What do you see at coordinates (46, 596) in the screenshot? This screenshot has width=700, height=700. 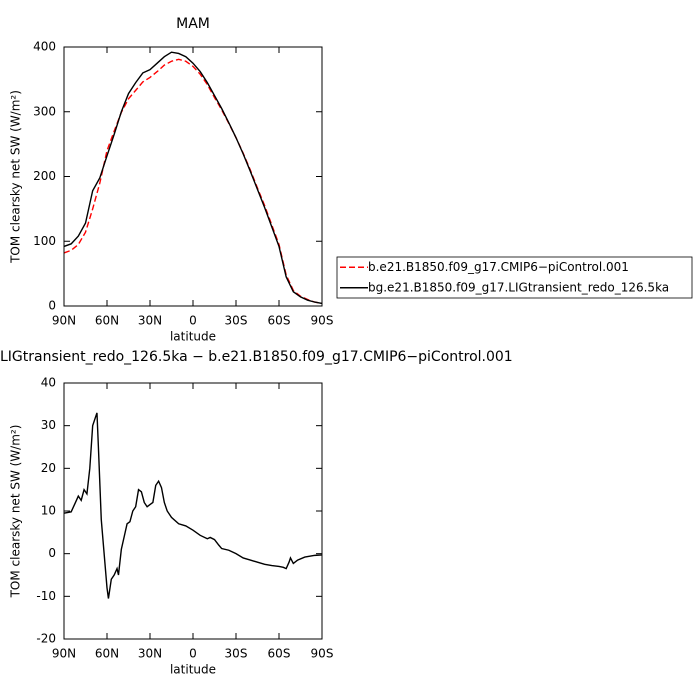 I see `y-tick-label: -10` at bounding box center [46, 596].